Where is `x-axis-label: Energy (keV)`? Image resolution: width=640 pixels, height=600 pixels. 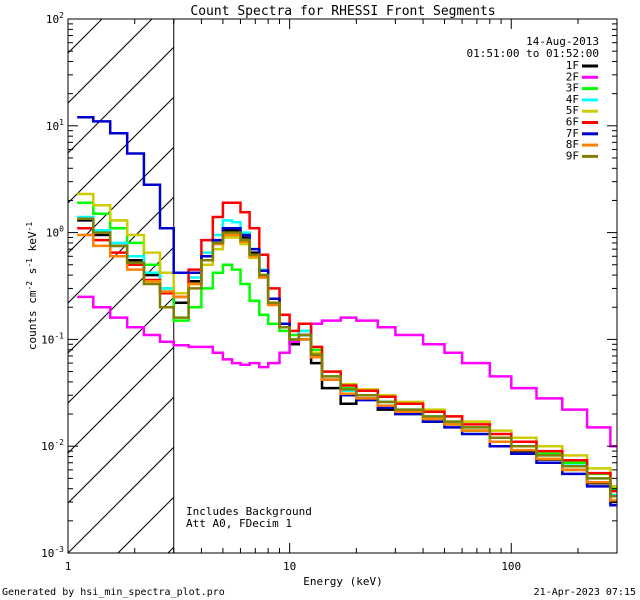 x-axis-label: Energy (keV) is located at coordinates (342, 581).